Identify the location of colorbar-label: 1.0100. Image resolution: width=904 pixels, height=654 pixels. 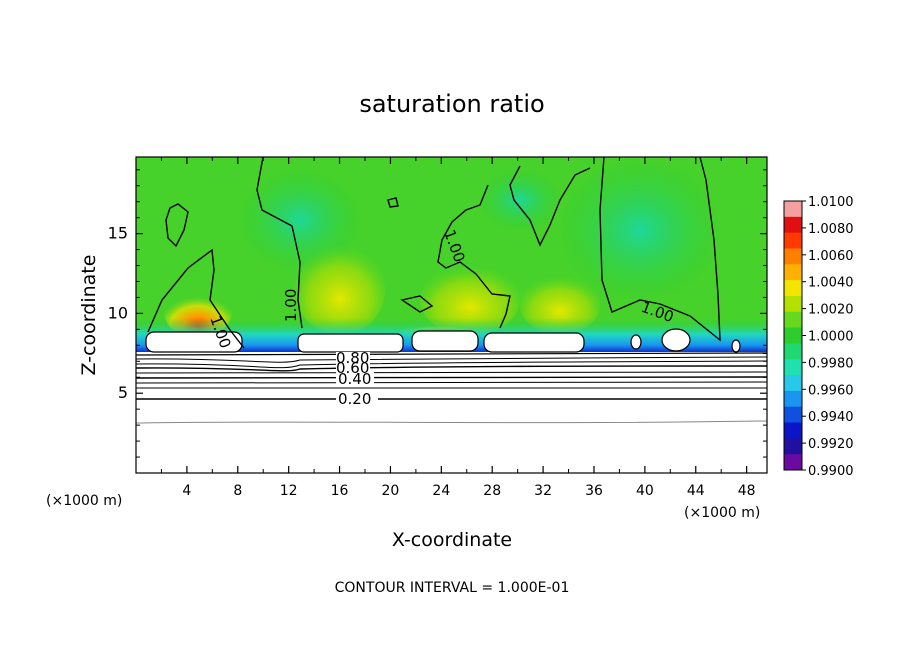
(831, 202).